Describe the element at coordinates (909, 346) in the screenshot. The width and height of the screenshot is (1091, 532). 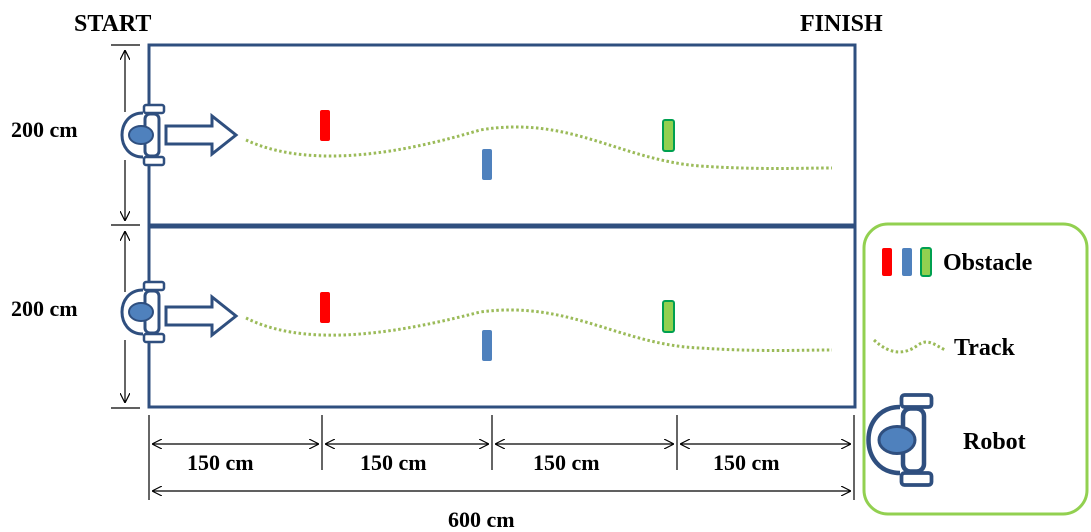
I see `legend-track-icon` at that location.